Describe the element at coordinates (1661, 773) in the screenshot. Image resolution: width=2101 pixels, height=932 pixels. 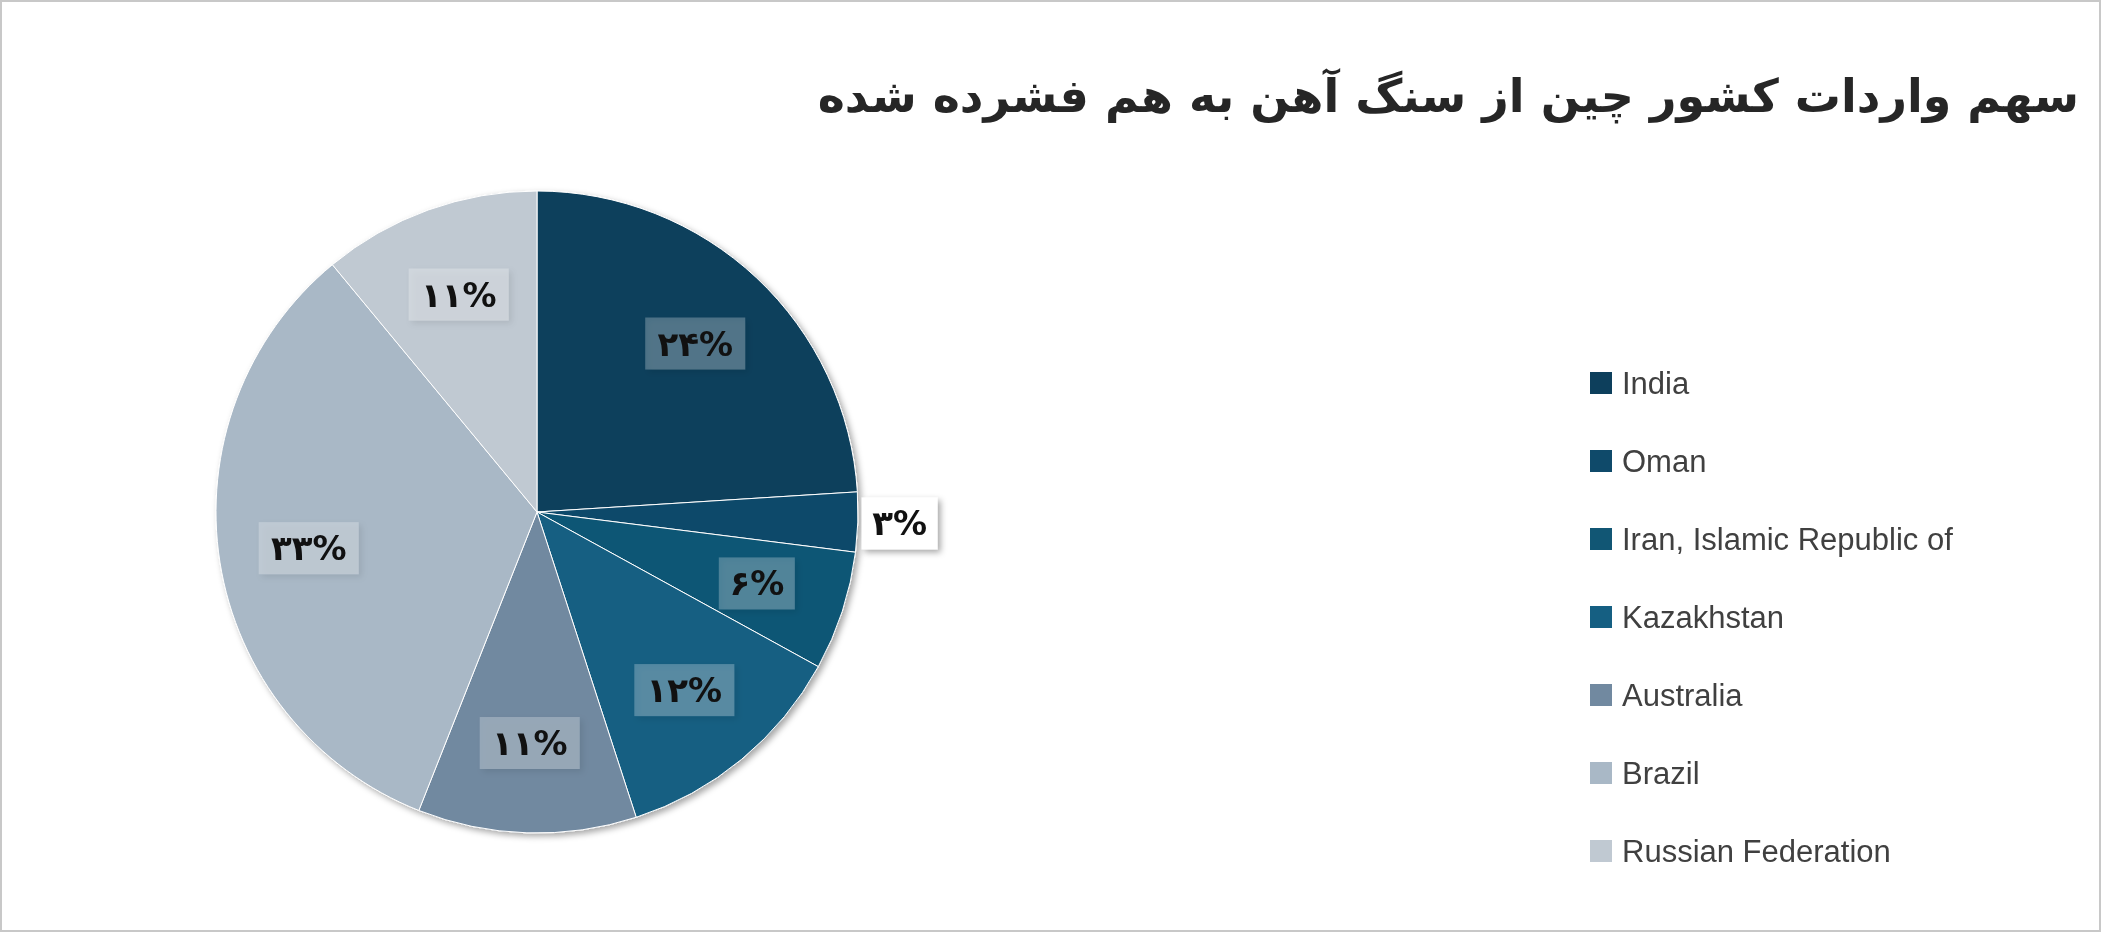
I see `legend-label: Brazil` at that location.